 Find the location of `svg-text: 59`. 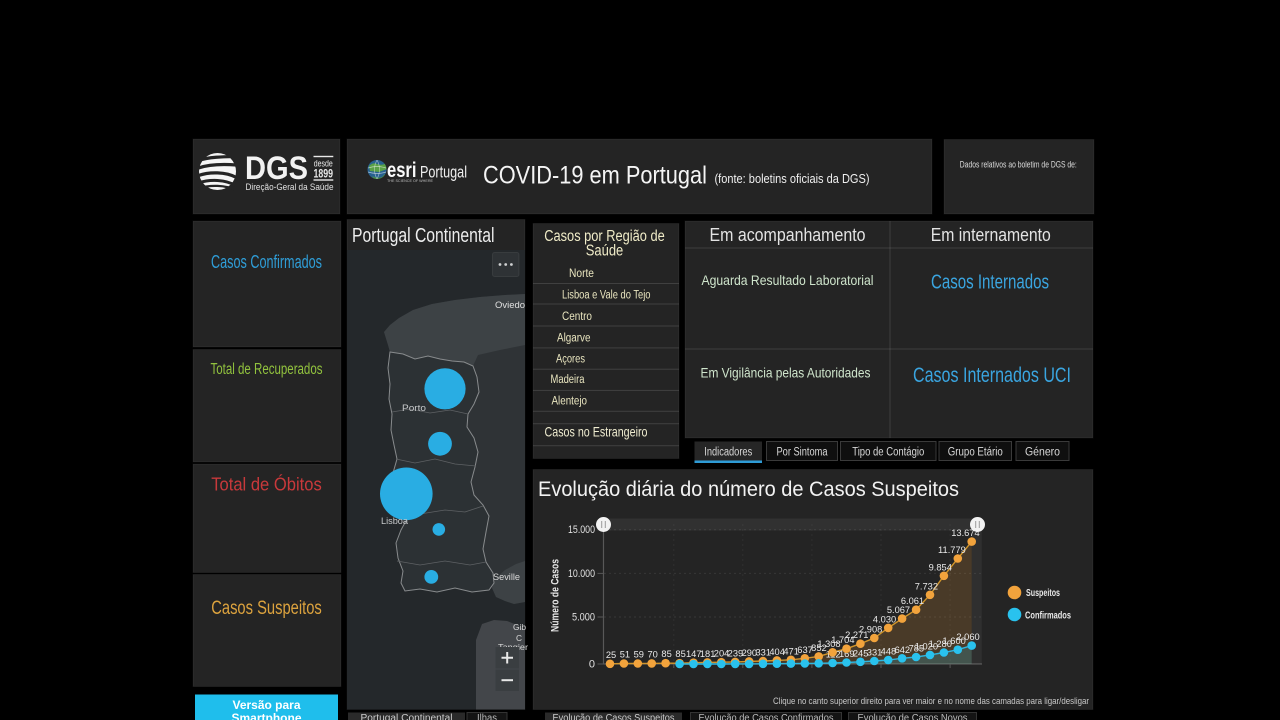

svg-text: 59 is located at coordinates (639, 655).